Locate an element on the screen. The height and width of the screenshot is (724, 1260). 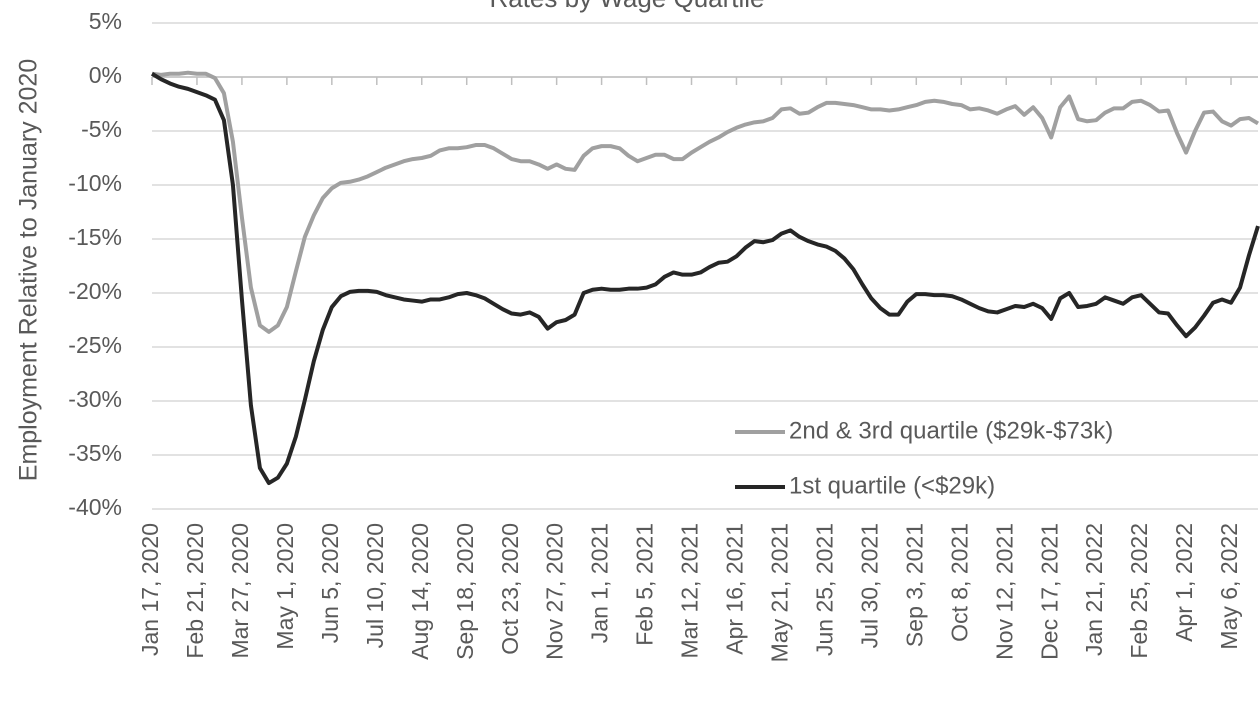
x-tick-label: Oct 8, 2021 is located at coordinates (959, 582).